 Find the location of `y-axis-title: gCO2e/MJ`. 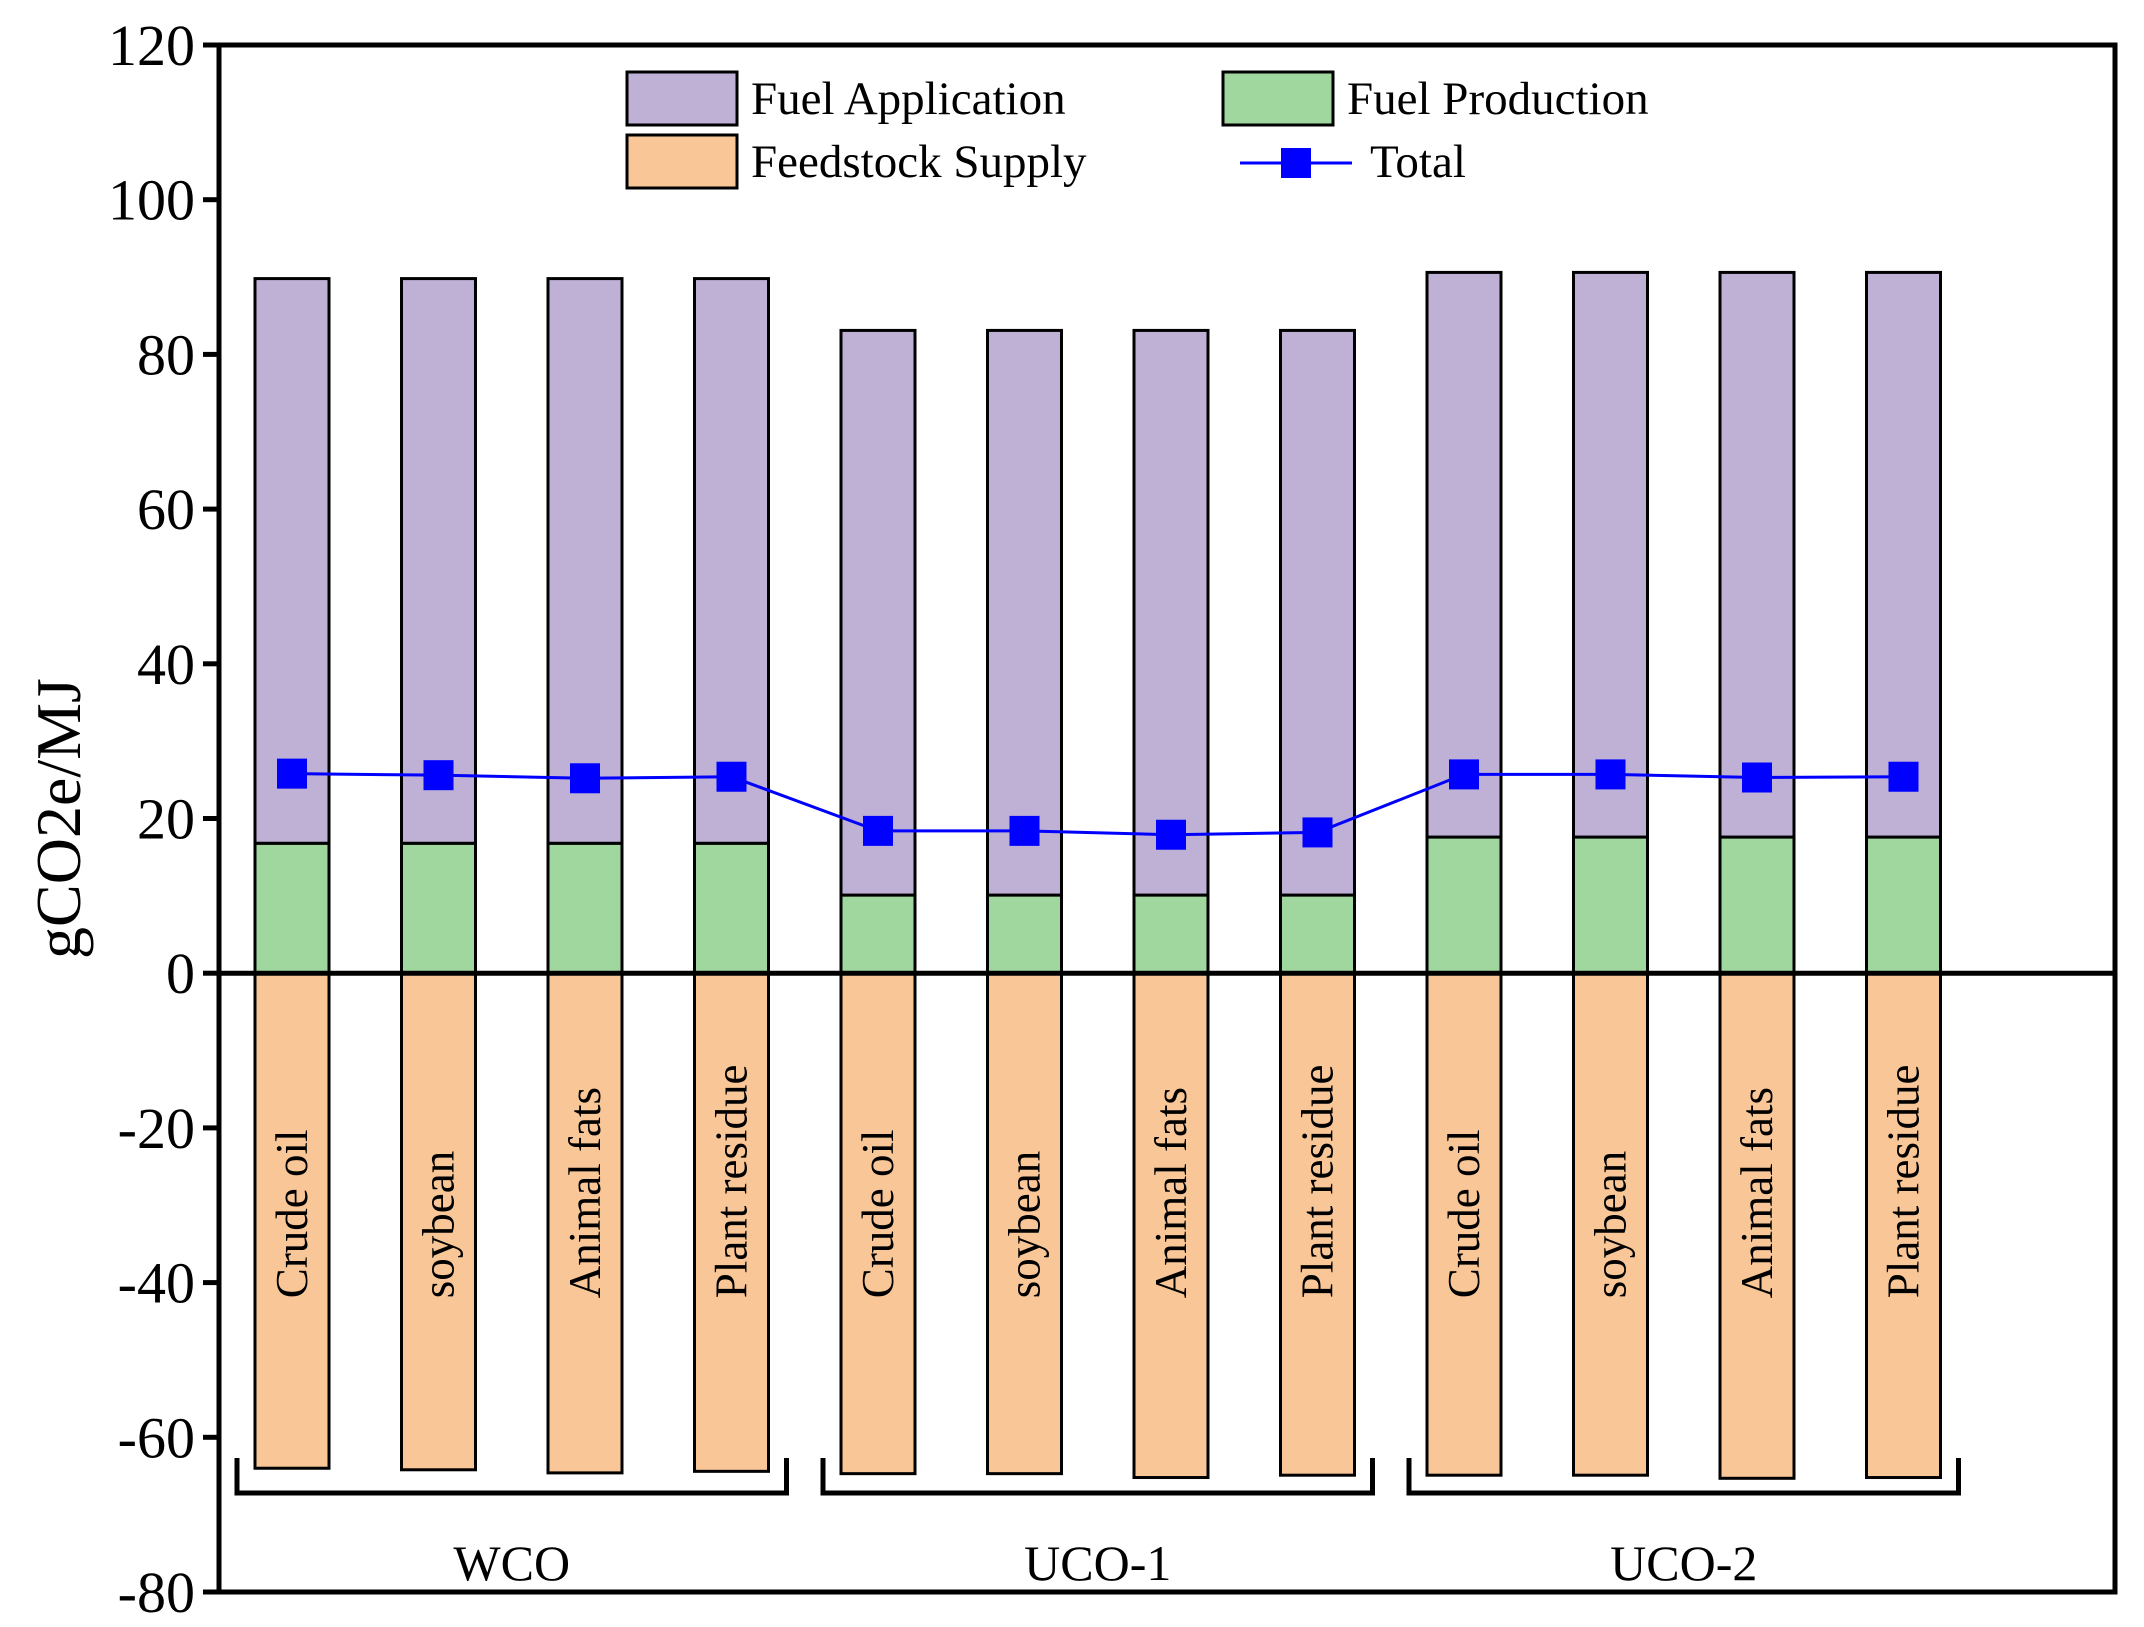

y-axis-title: gCO2e/MJ is located at coordinates (58, 818).